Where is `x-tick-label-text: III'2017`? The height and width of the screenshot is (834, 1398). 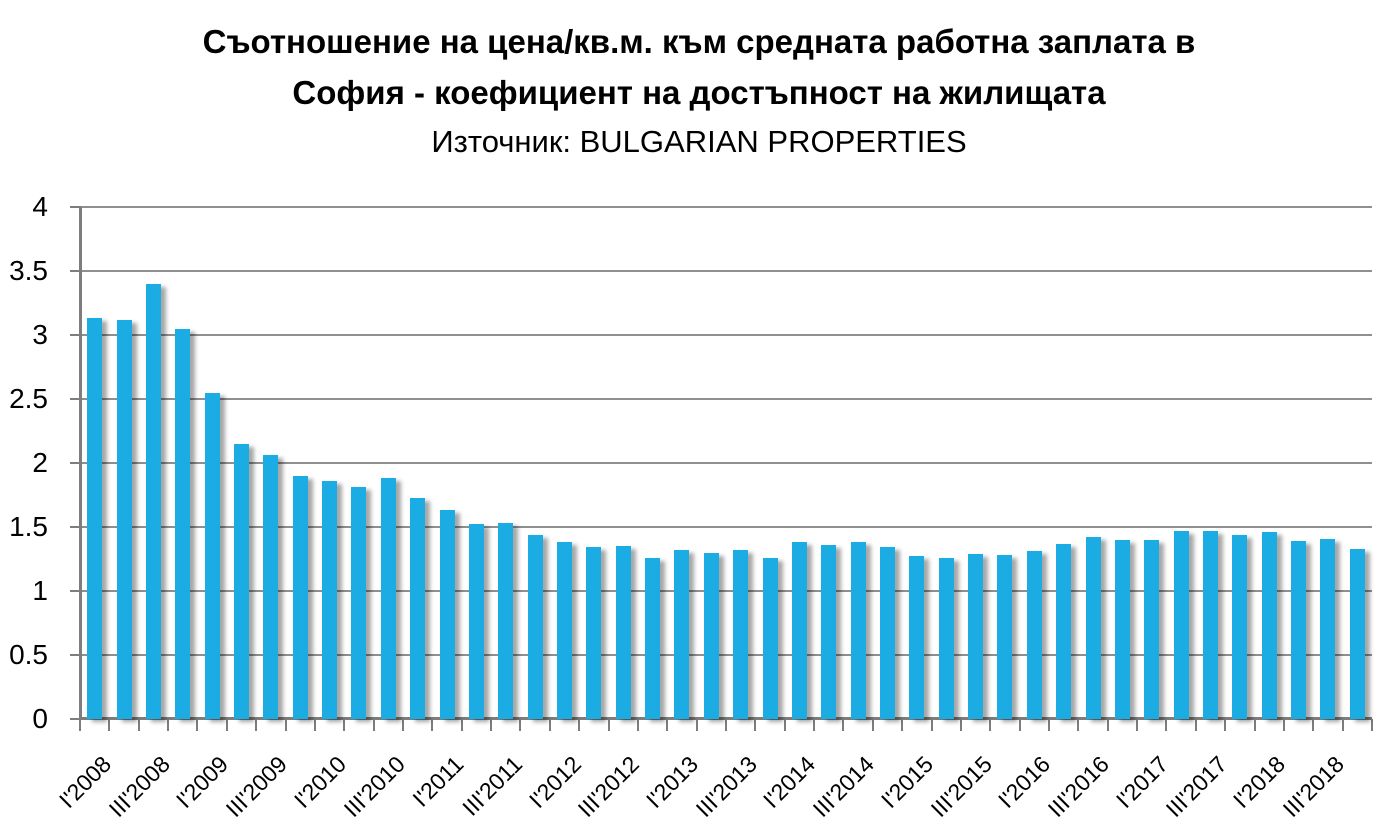
x-tick-label-text: III'2017 is located at coordinates (1196, 786).